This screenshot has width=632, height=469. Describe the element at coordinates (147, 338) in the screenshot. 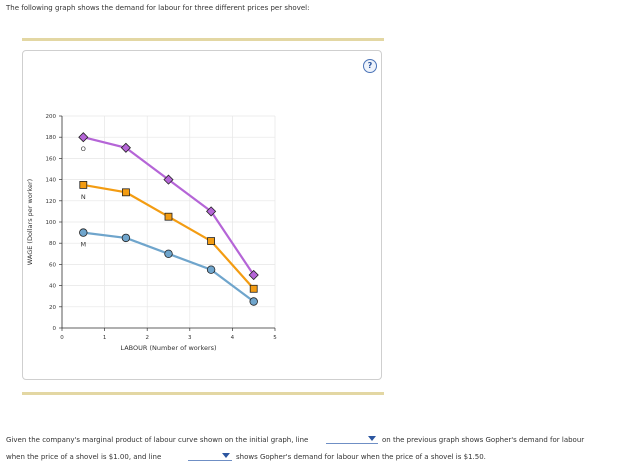

I see `x-tick-label: 2` at that location.